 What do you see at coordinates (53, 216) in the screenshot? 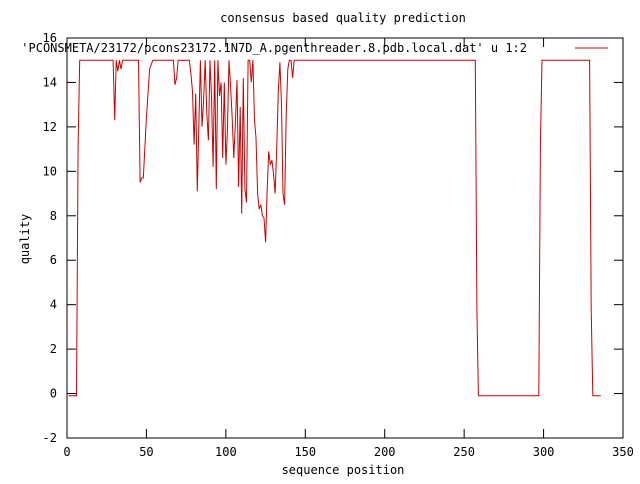
I see `y-tick-label: 8` at bounding box center [53, 216].